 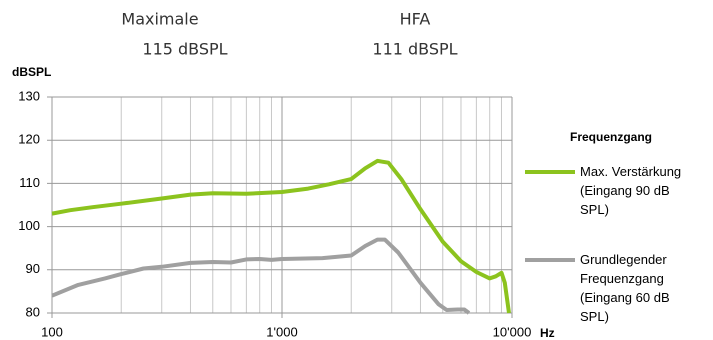 I want to click on x-tick-label: 100, so click(x=52, y=331).